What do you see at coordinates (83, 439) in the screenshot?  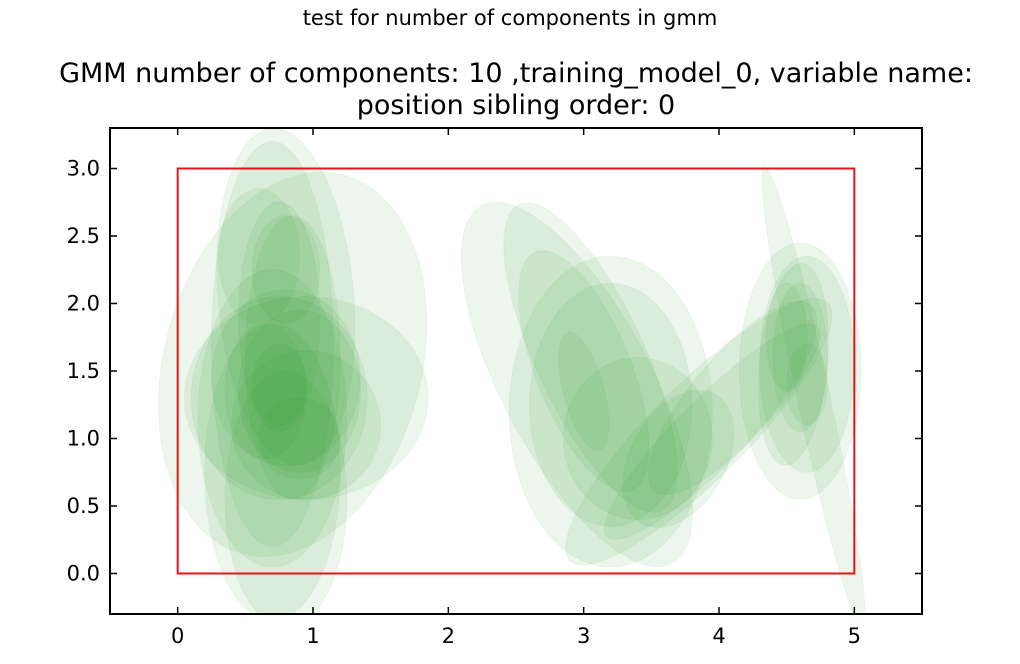 I see `y-tick-label-2: 1.0` at bounding box center [83, 439].